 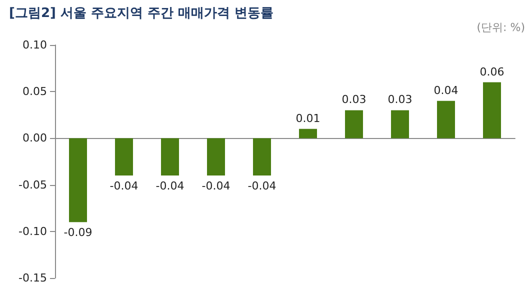 What do you see at coordinates (32, 278) in the screenshot?
I see `y-tick-label: -0.15` at bounding box center [32, 278].